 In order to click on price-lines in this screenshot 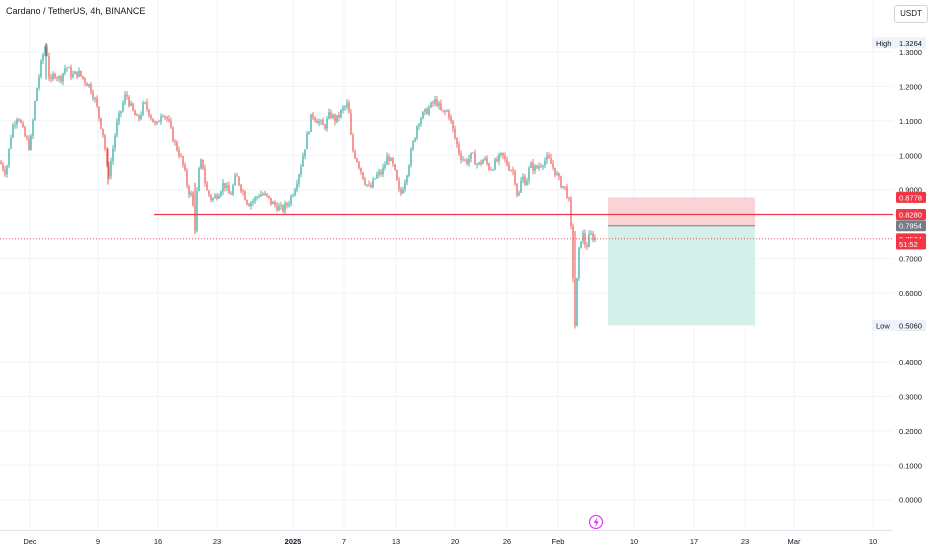, I will do `click(446, 226)`.